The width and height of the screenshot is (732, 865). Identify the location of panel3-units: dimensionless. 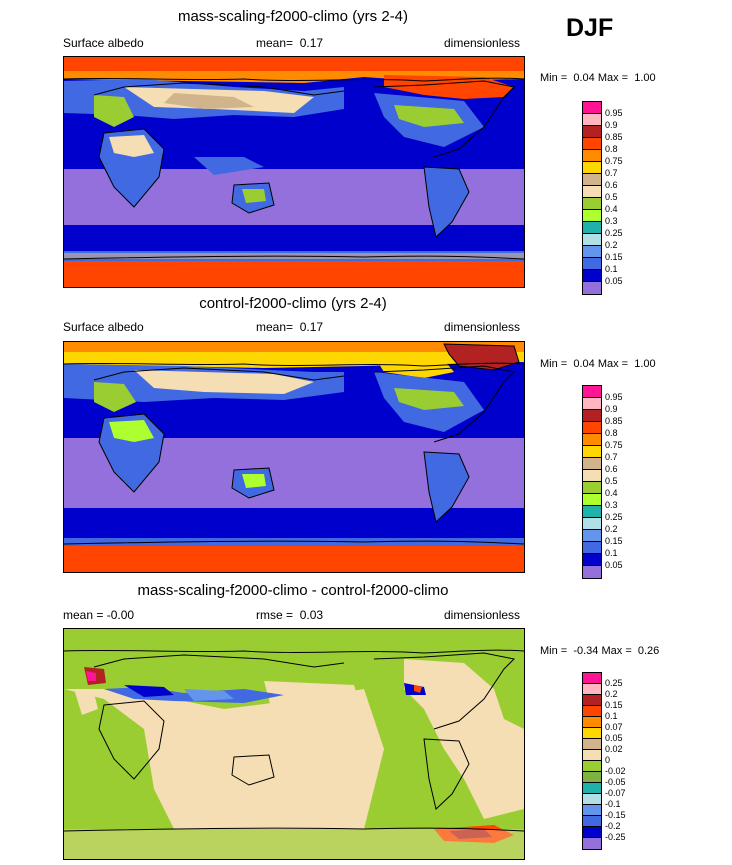
(482, 615).